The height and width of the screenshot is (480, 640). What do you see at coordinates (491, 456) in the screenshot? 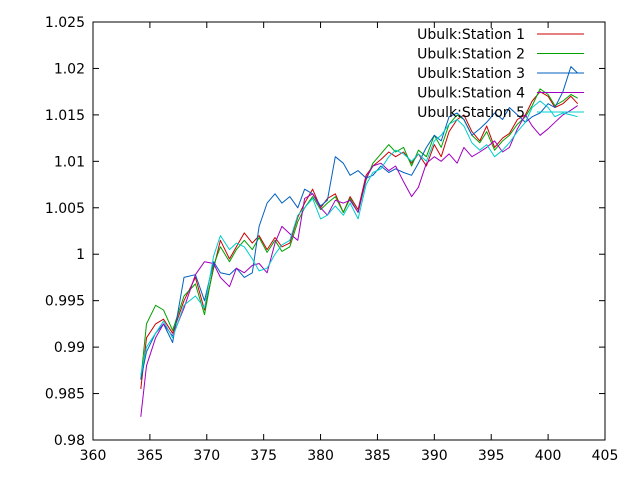
I see `x-tick-label: 395` at bounding box center [491, 456].